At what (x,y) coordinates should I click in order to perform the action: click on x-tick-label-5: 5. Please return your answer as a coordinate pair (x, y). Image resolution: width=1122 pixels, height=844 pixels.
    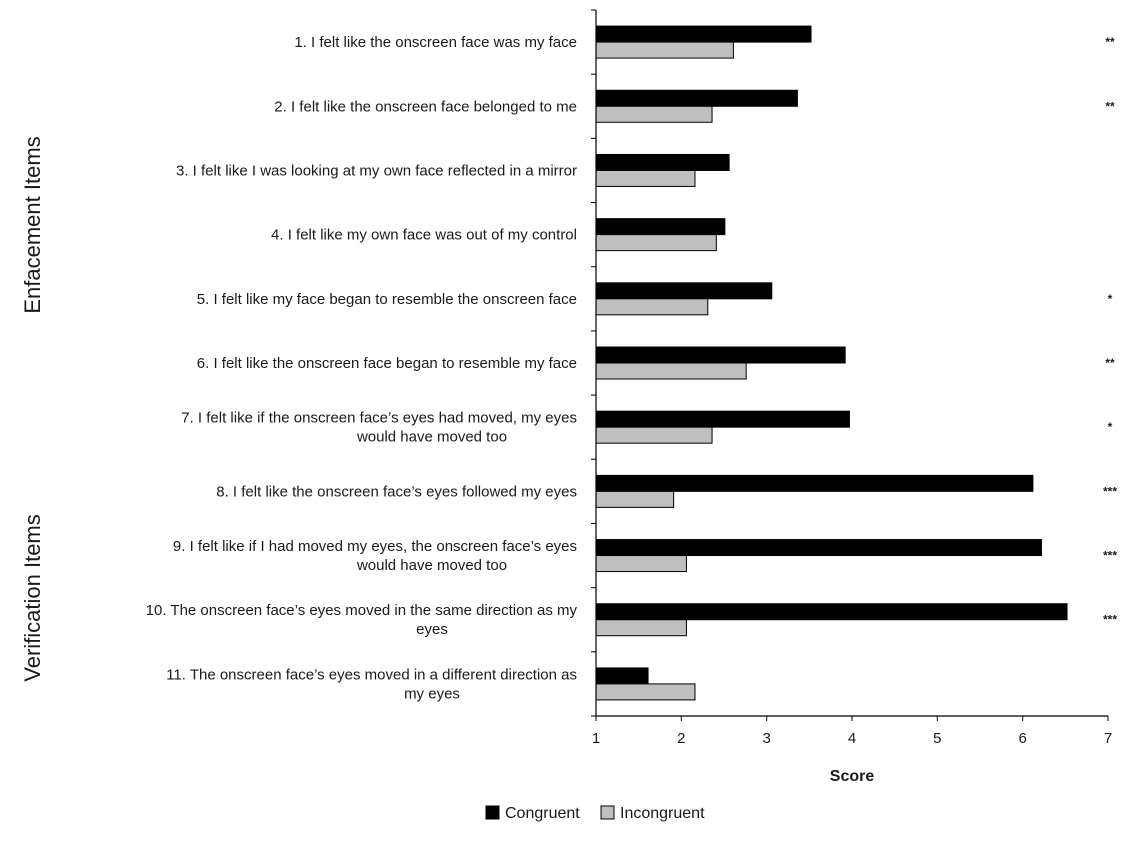
    Looking at the image, I should click on (937, 738).